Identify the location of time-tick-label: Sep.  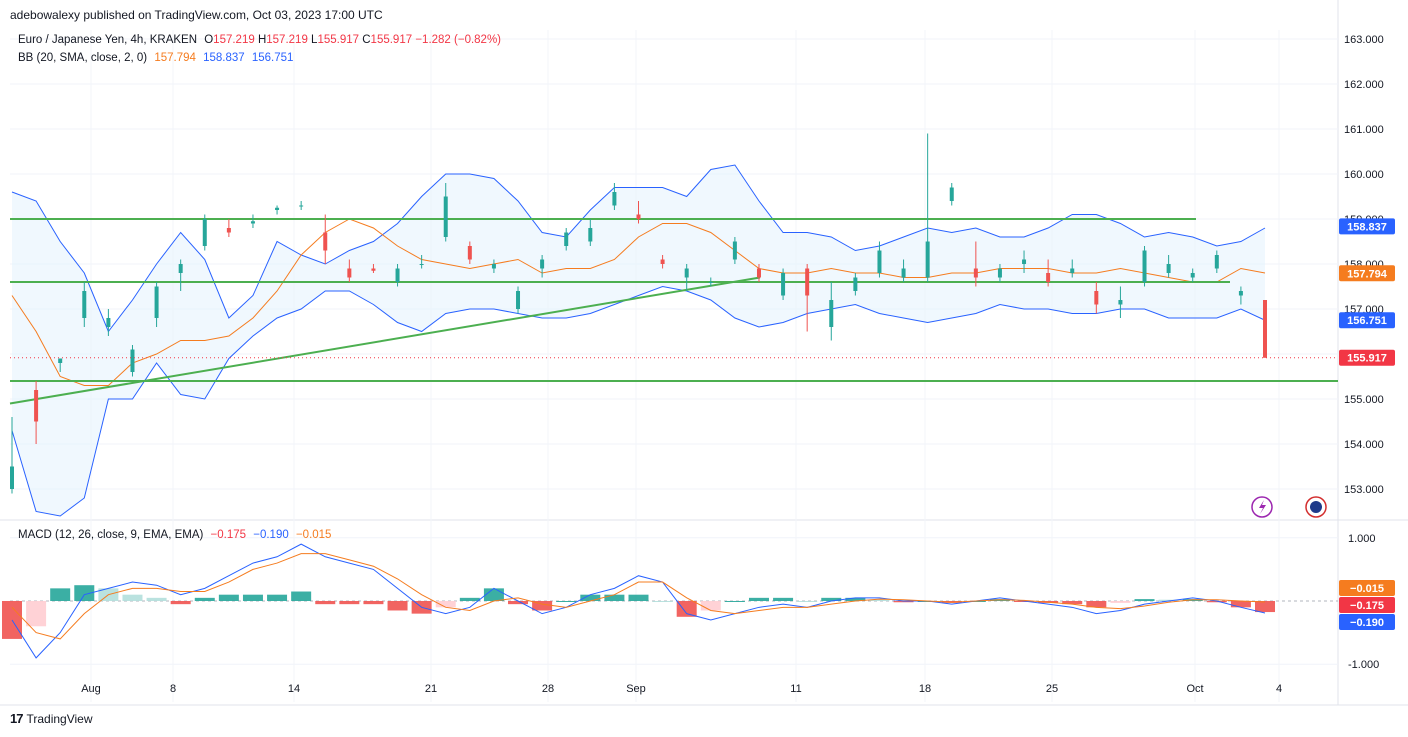
(636, 689).